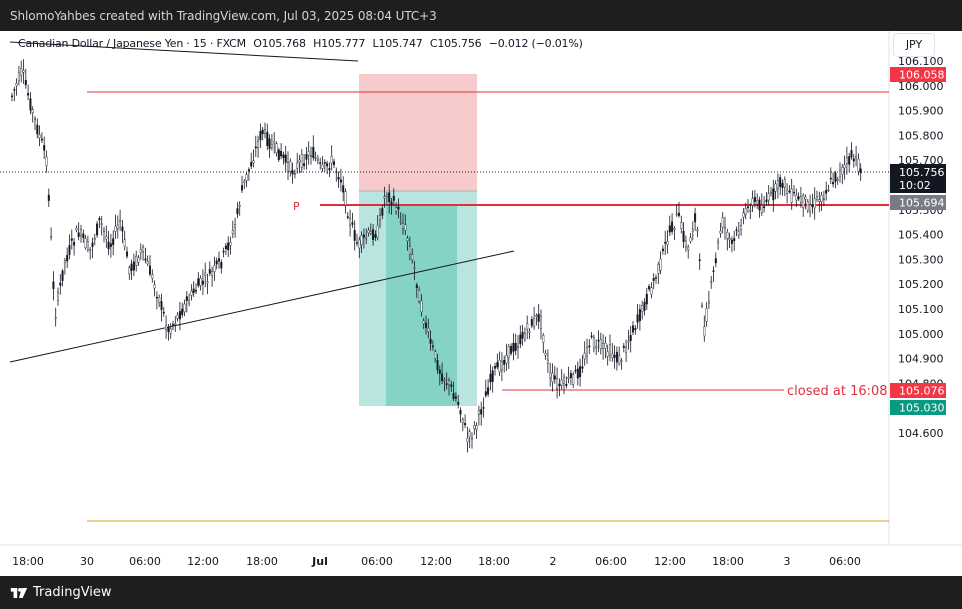 This screenshot has width=962, height=609. I want to click on time-tick-label: 12:00, so click(436, 561).